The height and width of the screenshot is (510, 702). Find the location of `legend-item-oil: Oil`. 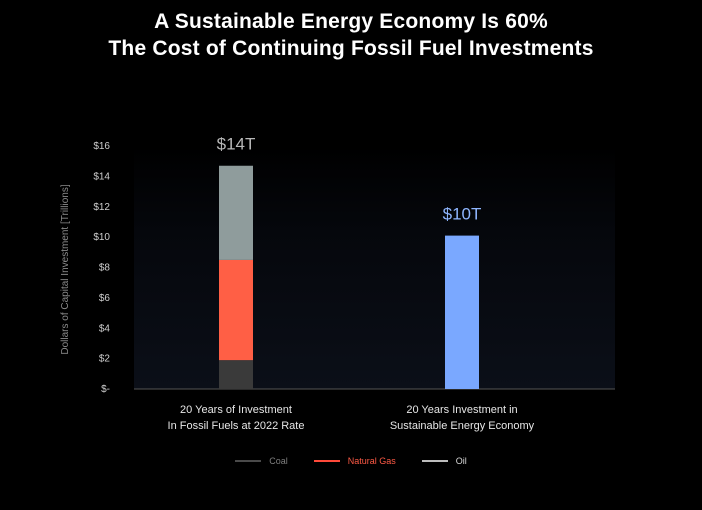

legend-item-oil: Oil is located at coordinates (444, 461).